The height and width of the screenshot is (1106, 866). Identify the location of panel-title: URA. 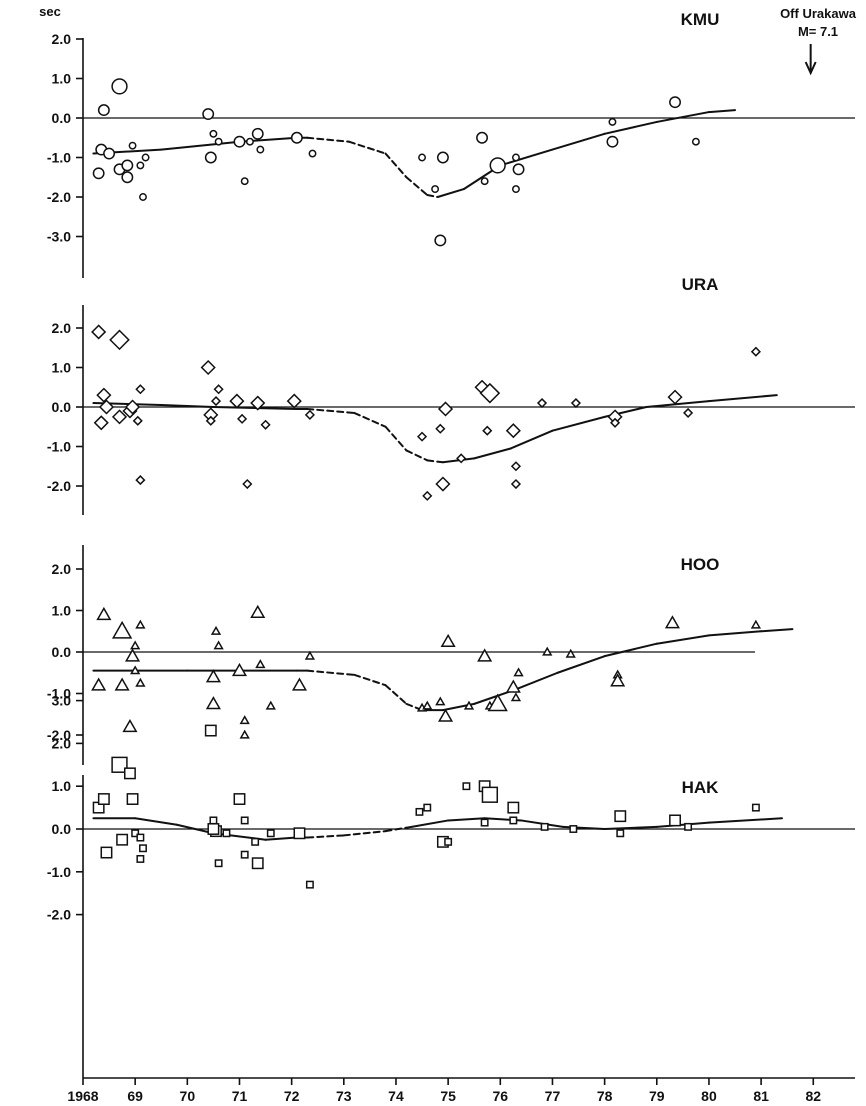
(700, 284).